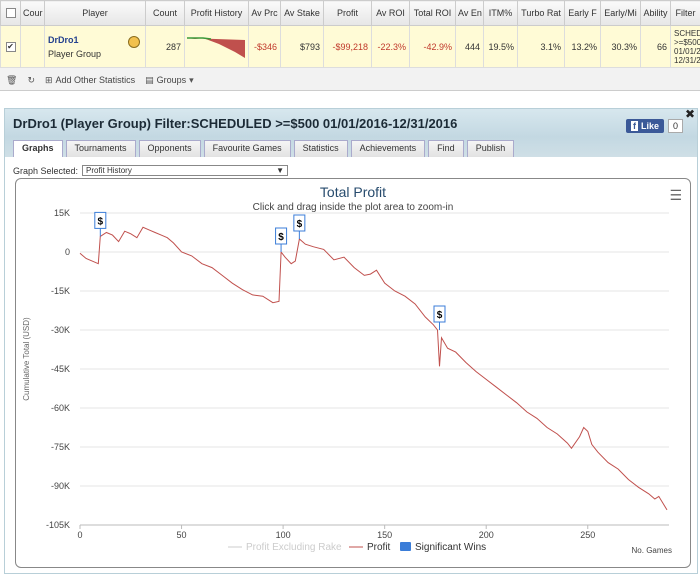 This screenshot has height=577, width=700. I want to click on legend-excl-rake: Profit Excluding Rake, so click(294, 547).